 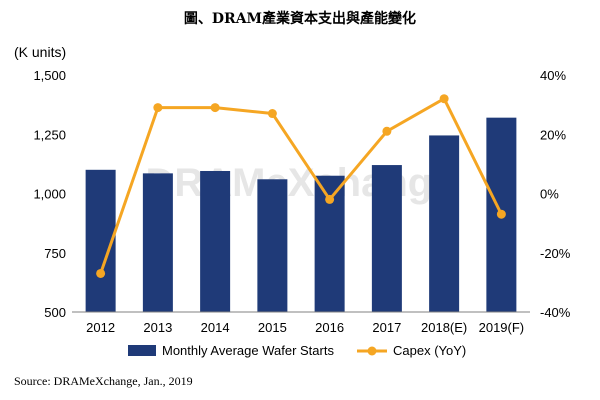 What do you see at coordinates (49, 194) in the screenshot?
I see `left-axis-tick-label: 1,000` at bounding box center [49, 194].